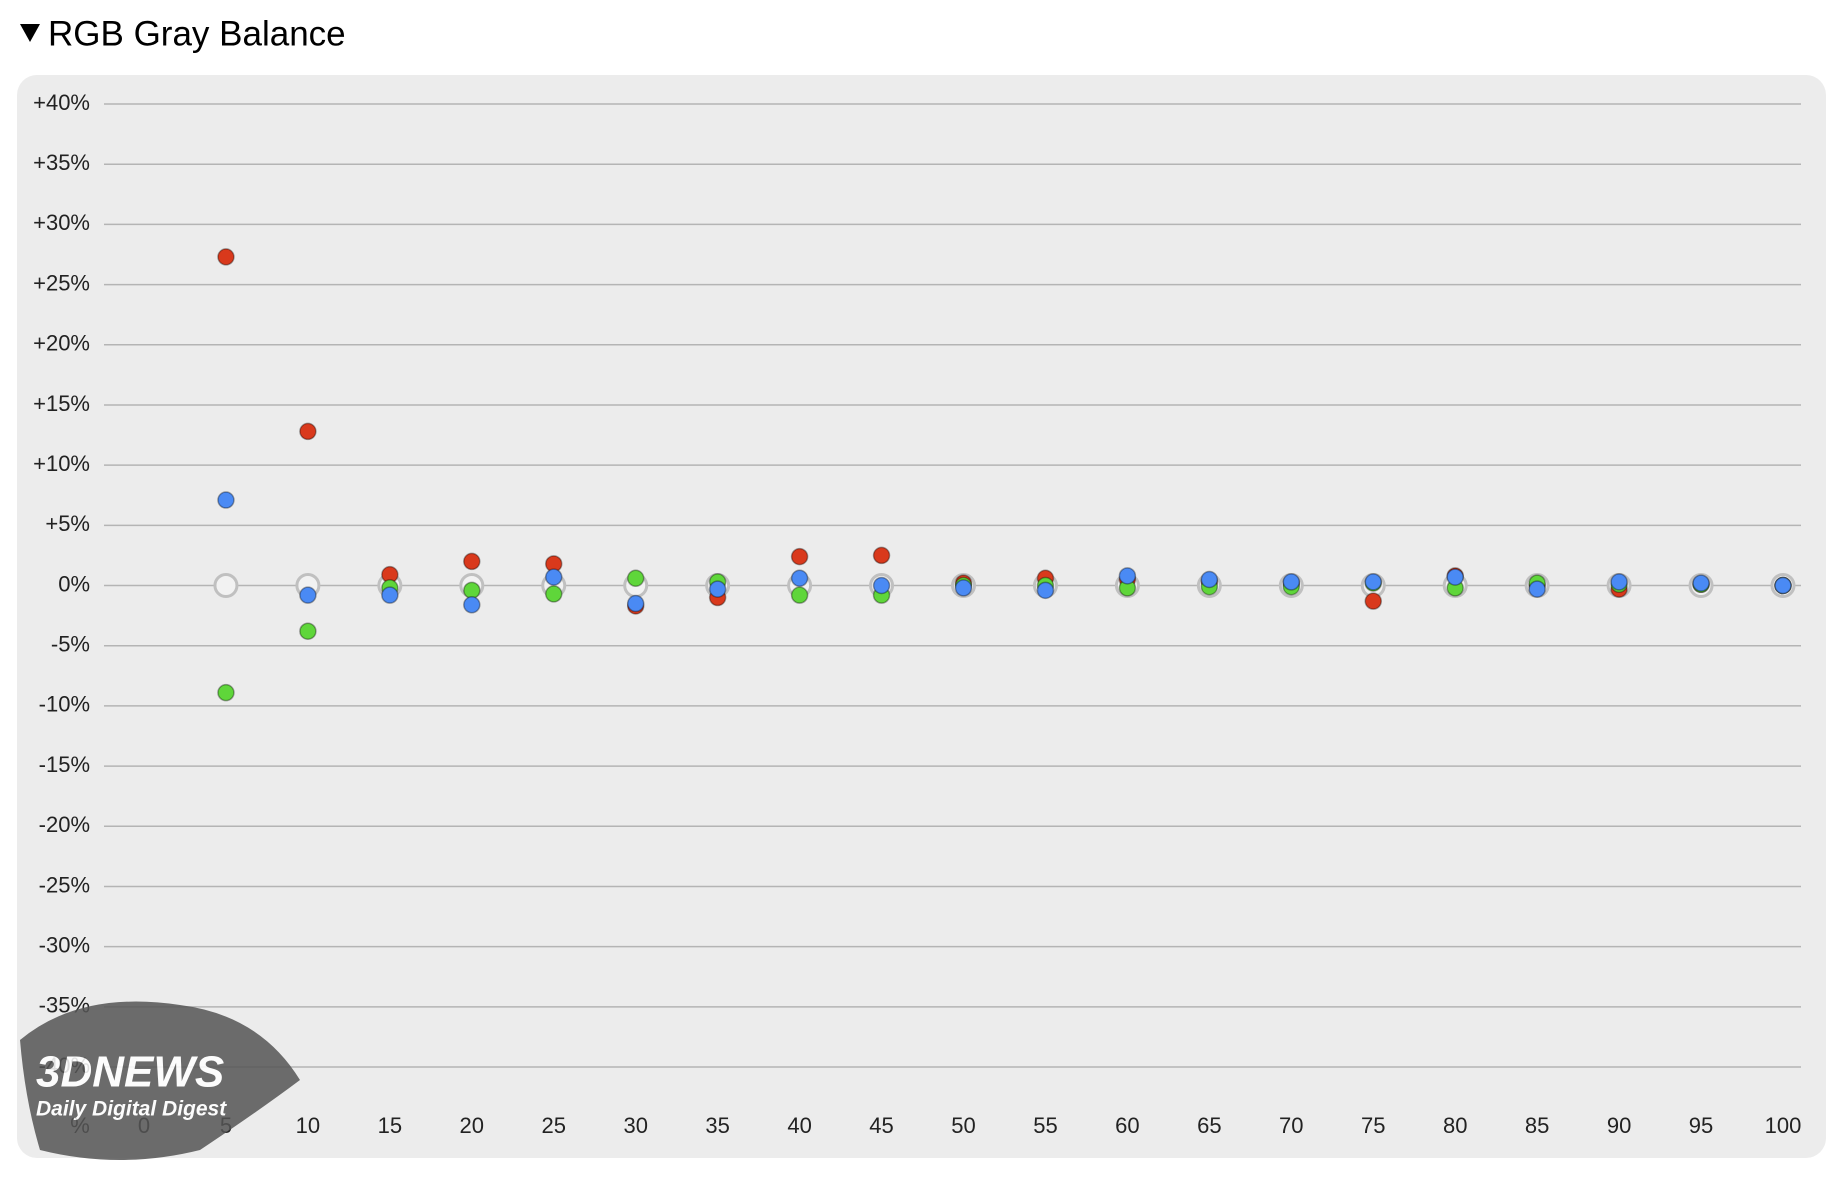 The height and width of the screenshot is (1185, 1842). Describe the element at coordinates (61, 162) in the screenshot. I see `y-tick-label: +35%` at that location.